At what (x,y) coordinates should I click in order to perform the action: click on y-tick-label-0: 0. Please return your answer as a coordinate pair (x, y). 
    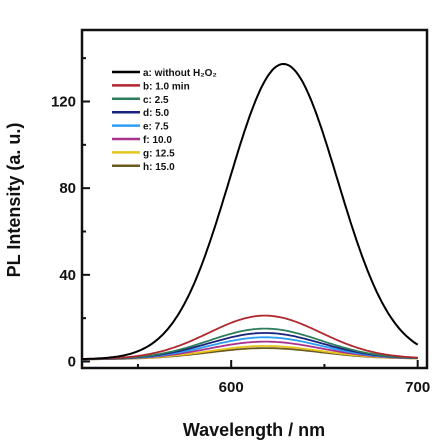
    Looking at the image, I should click on (72, 362).